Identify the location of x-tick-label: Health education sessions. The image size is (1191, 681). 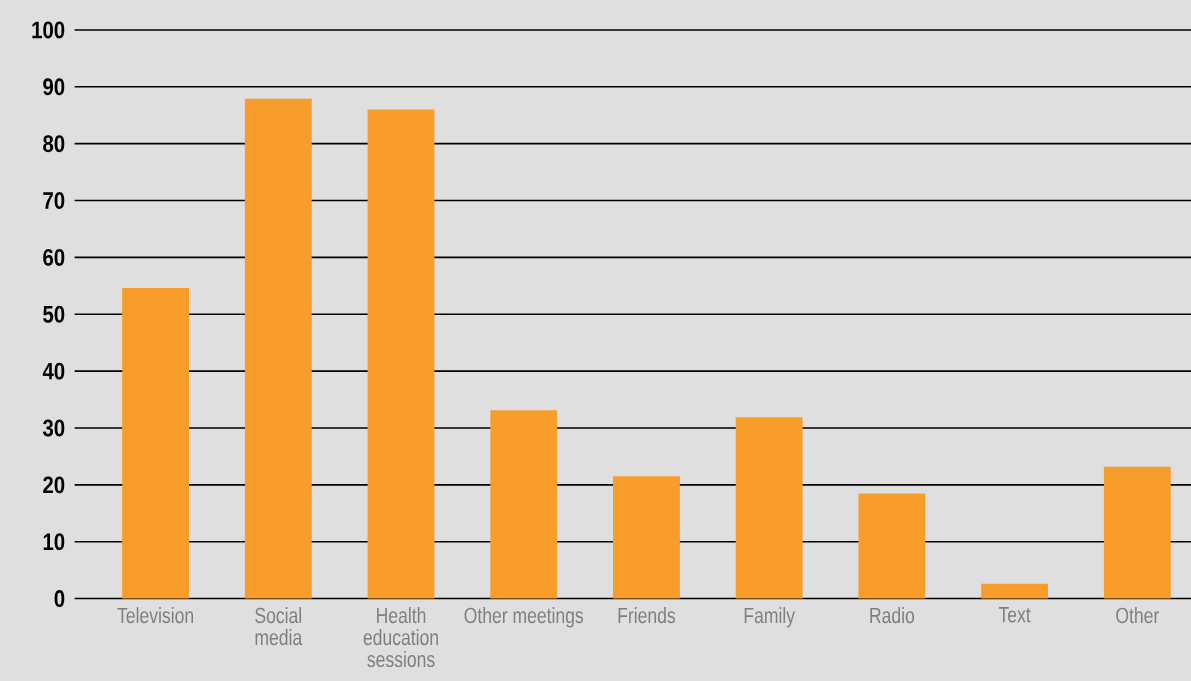
(400, 636).